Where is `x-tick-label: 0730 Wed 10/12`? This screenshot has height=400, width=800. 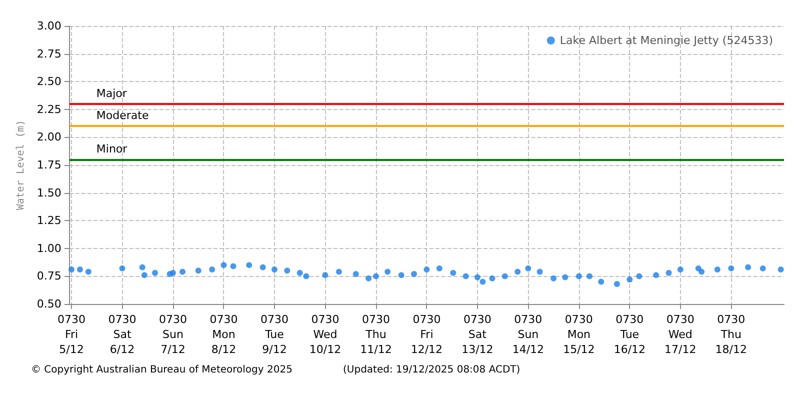 x-tick-label: 0730 Wed 10/12 is located at coordinates (325, 334).